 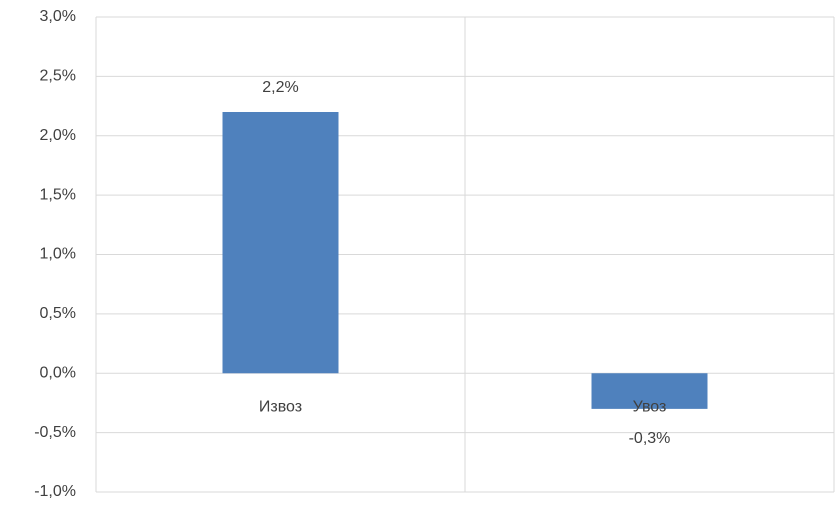 What do you see at coordinates (650, 438) in the screenshot?
I see `value-label: -0,3%` at bounding box center [650, 438].